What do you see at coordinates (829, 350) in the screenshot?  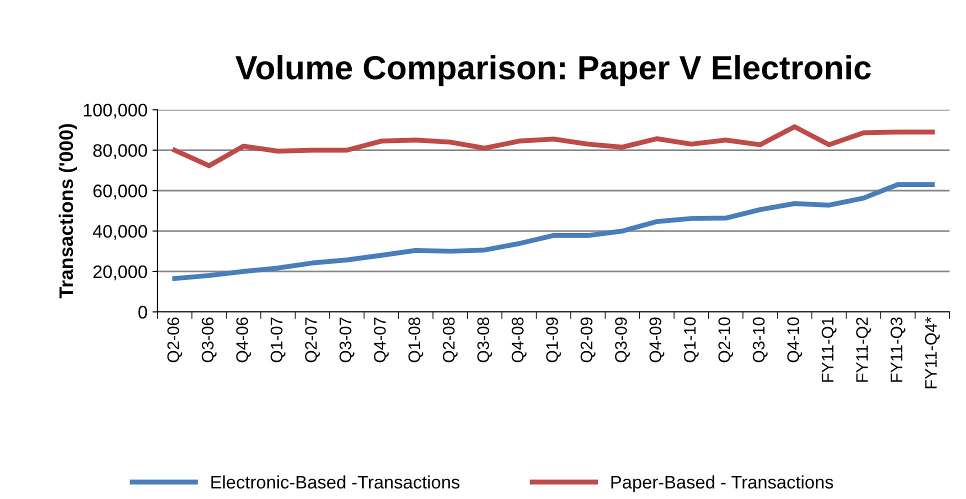 I see `x-tick-label: FY11-Q1` at bounding box center [829, 350].